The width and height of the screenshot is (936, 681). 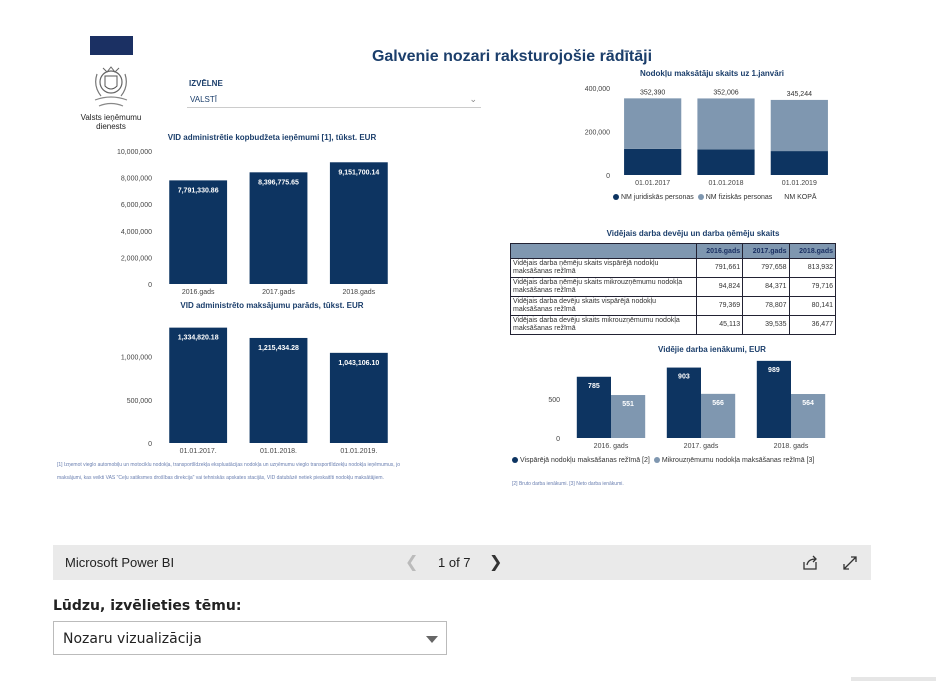 What do you see at coordinates (719, 268) in the screenshot?
I see `table-cell: 791,661` at bounding box center [719, 268].